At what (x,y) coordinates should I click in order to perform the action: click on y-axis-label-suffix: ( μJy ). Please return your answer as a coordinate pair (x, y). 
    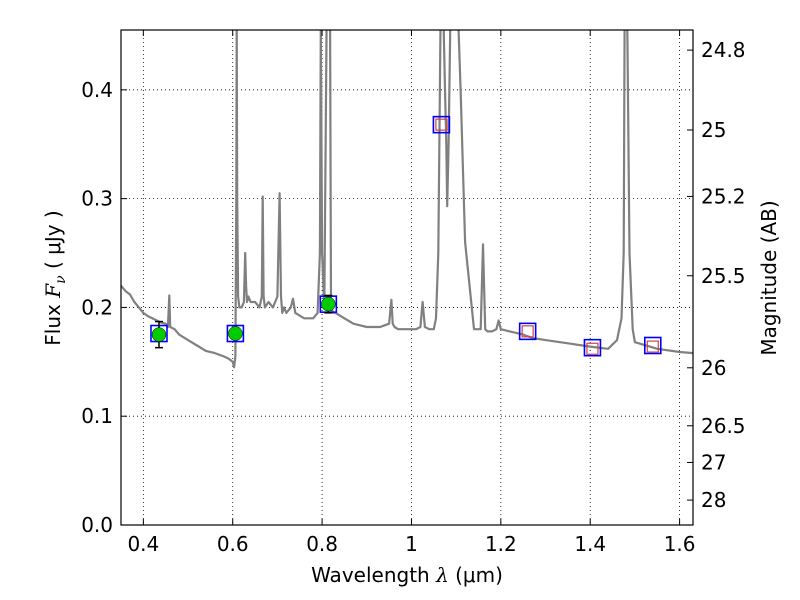
    Looking at the image, I should click on (53, 242).